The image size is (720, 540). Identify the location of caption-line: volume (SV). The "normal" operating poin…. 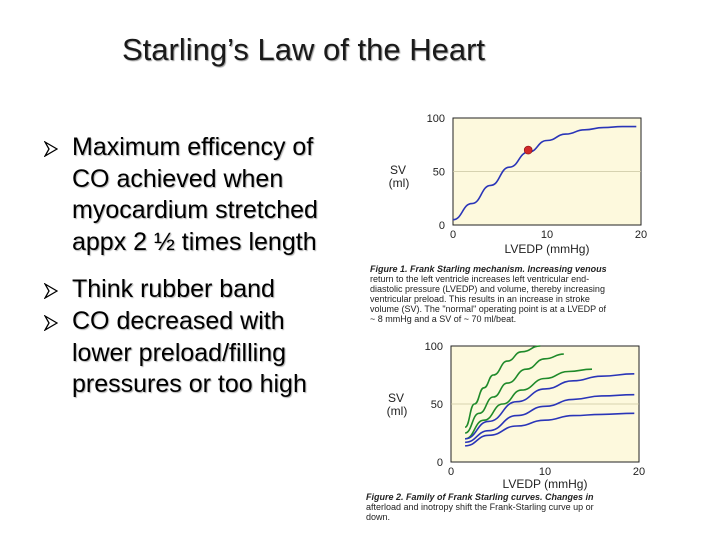
(488, 309).